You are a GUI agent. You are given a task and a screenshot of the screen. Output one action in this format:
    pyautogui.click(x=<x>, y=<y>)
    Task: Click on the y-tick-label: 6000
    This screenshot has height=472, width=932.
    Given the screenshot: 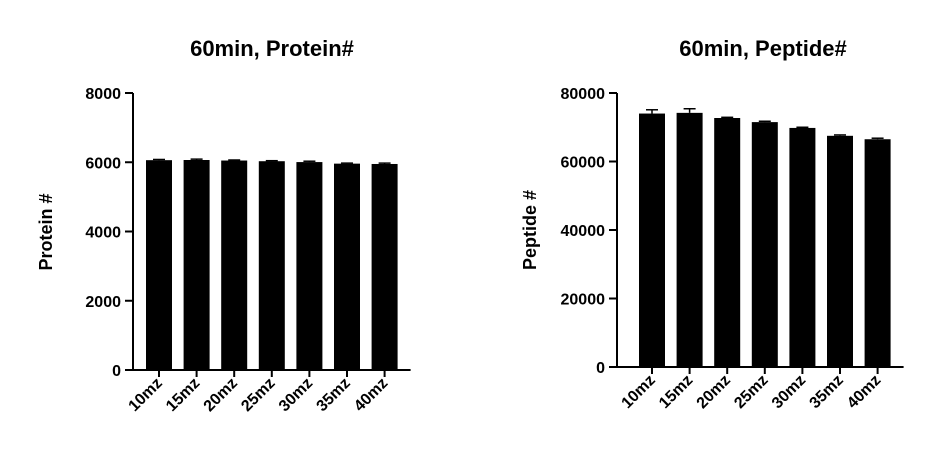 What is the action you would take?
    pyautogui.click(x=103, y=163)
    